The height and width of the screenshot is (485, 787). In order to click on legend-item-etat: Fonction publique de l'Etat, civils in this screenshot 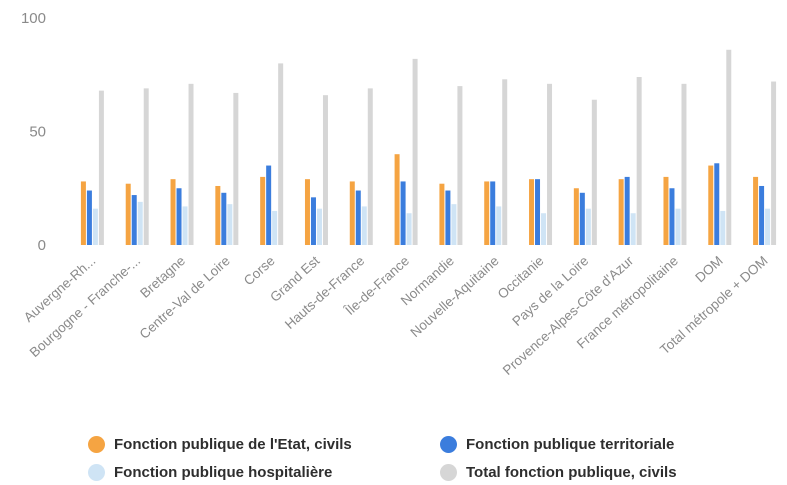, I will do `click(264, 444)`.